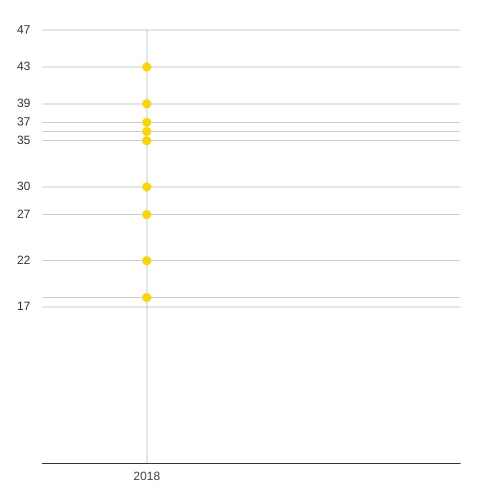 The image size is (500, 500). Describe the element at coordinates (23, 186) in the screenshot. I see `y-tick-label: 30` at that location.